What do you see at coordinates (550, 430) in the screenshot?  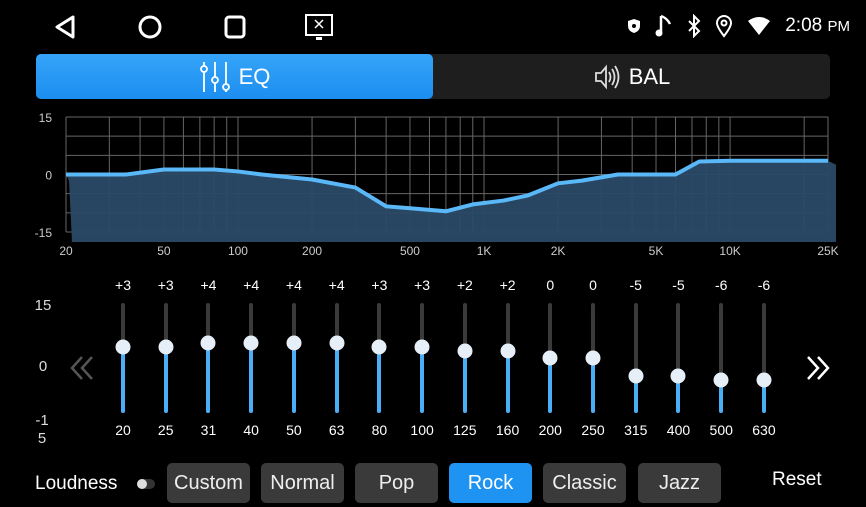 I see `band-frequency: 200` at bounding box center [550, 430].